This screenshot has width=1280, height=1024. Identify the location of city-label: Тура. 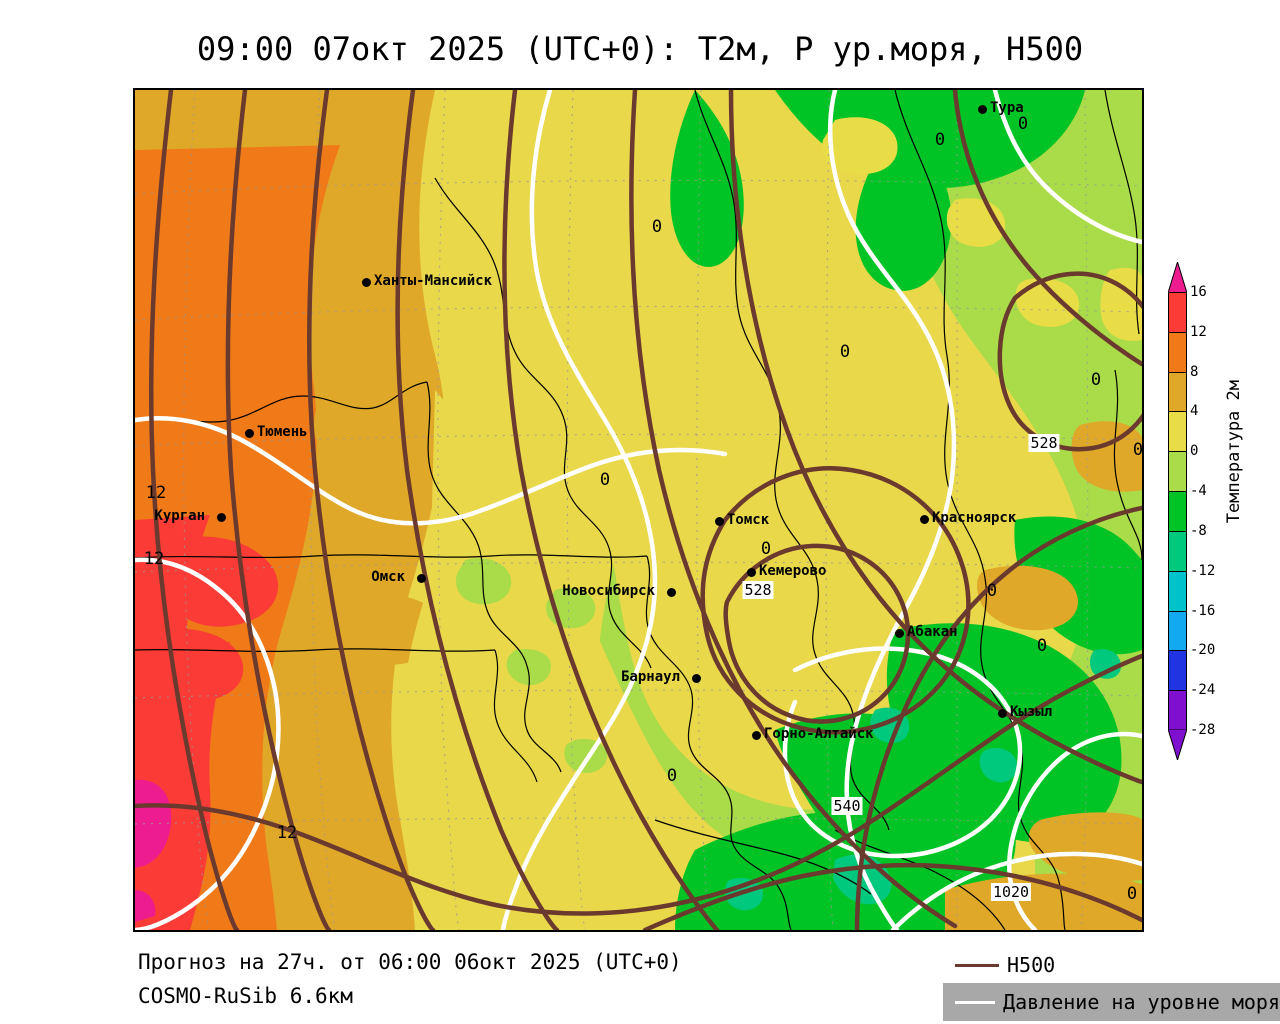
(1007, 108).